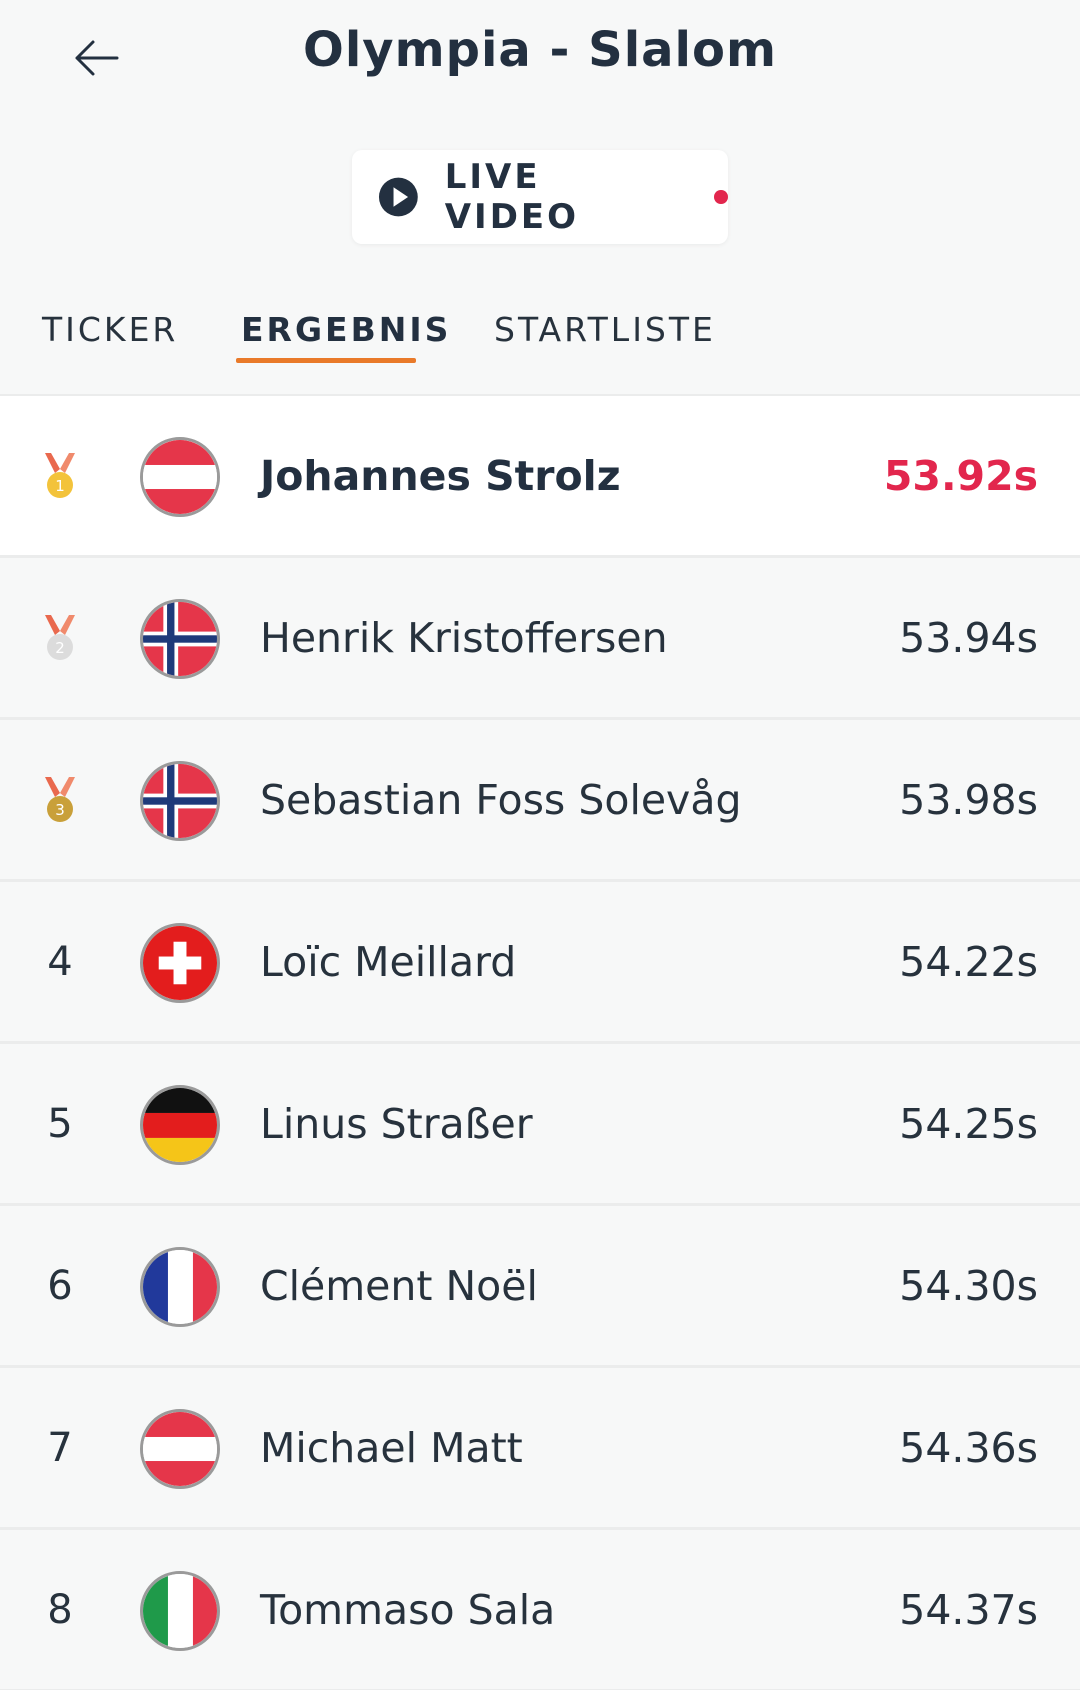  I want to click on result-row: 3 Sebastian Foss Solevåg 53.98s, so click(540, 801).